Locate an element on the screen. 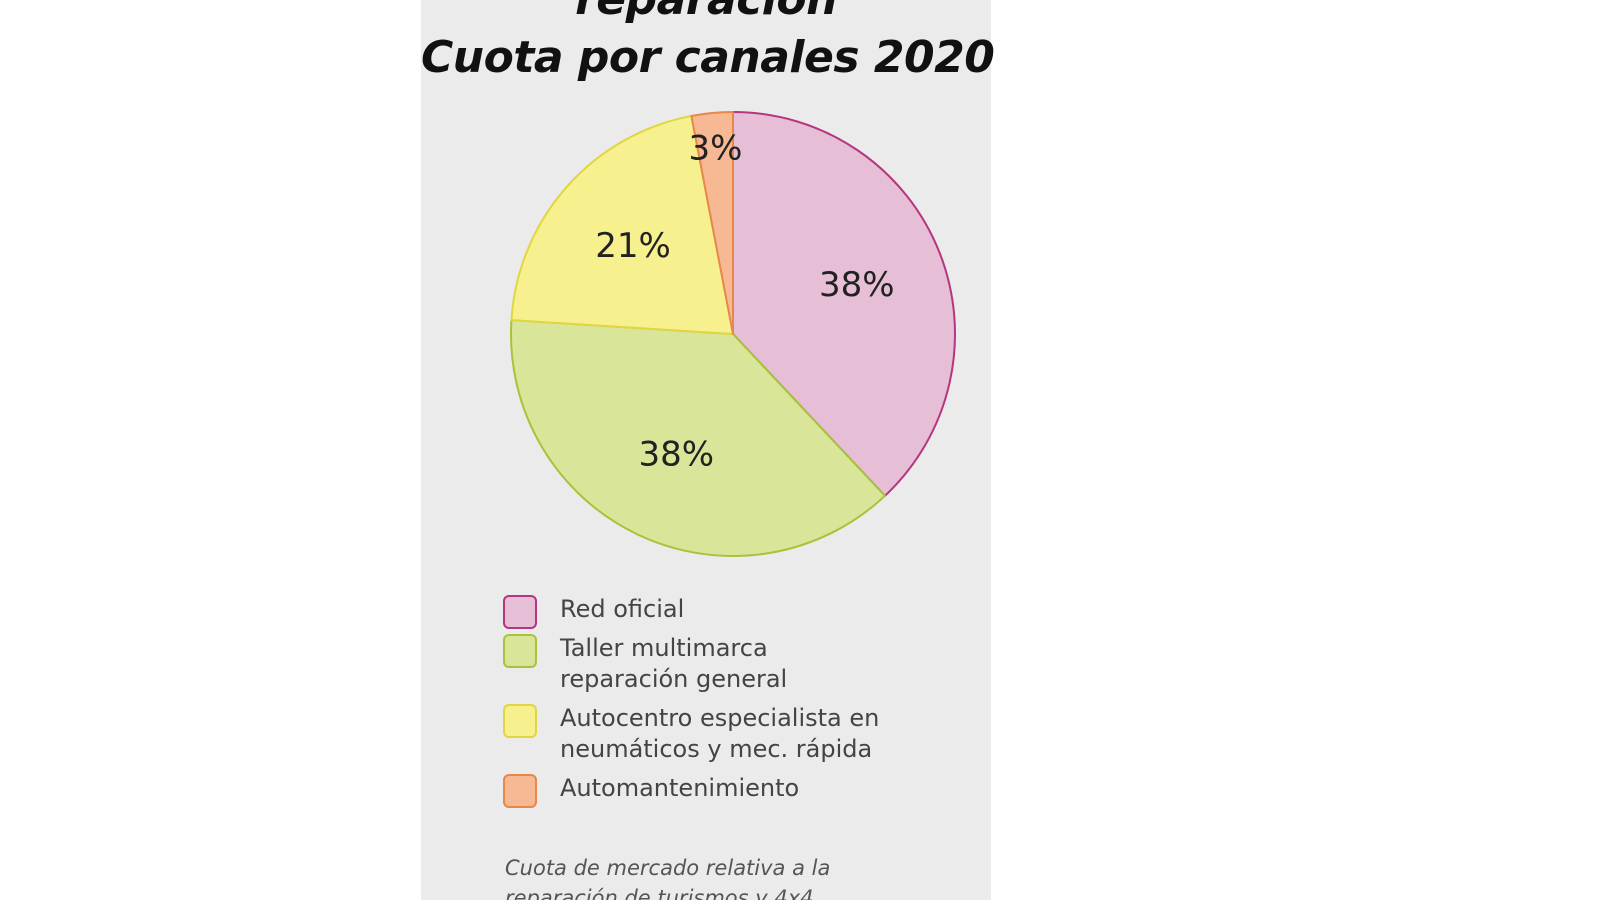 This screenshot has width=1600, height=900. legend-swatch-taller-multimarca is located at coordinates (520, 651).